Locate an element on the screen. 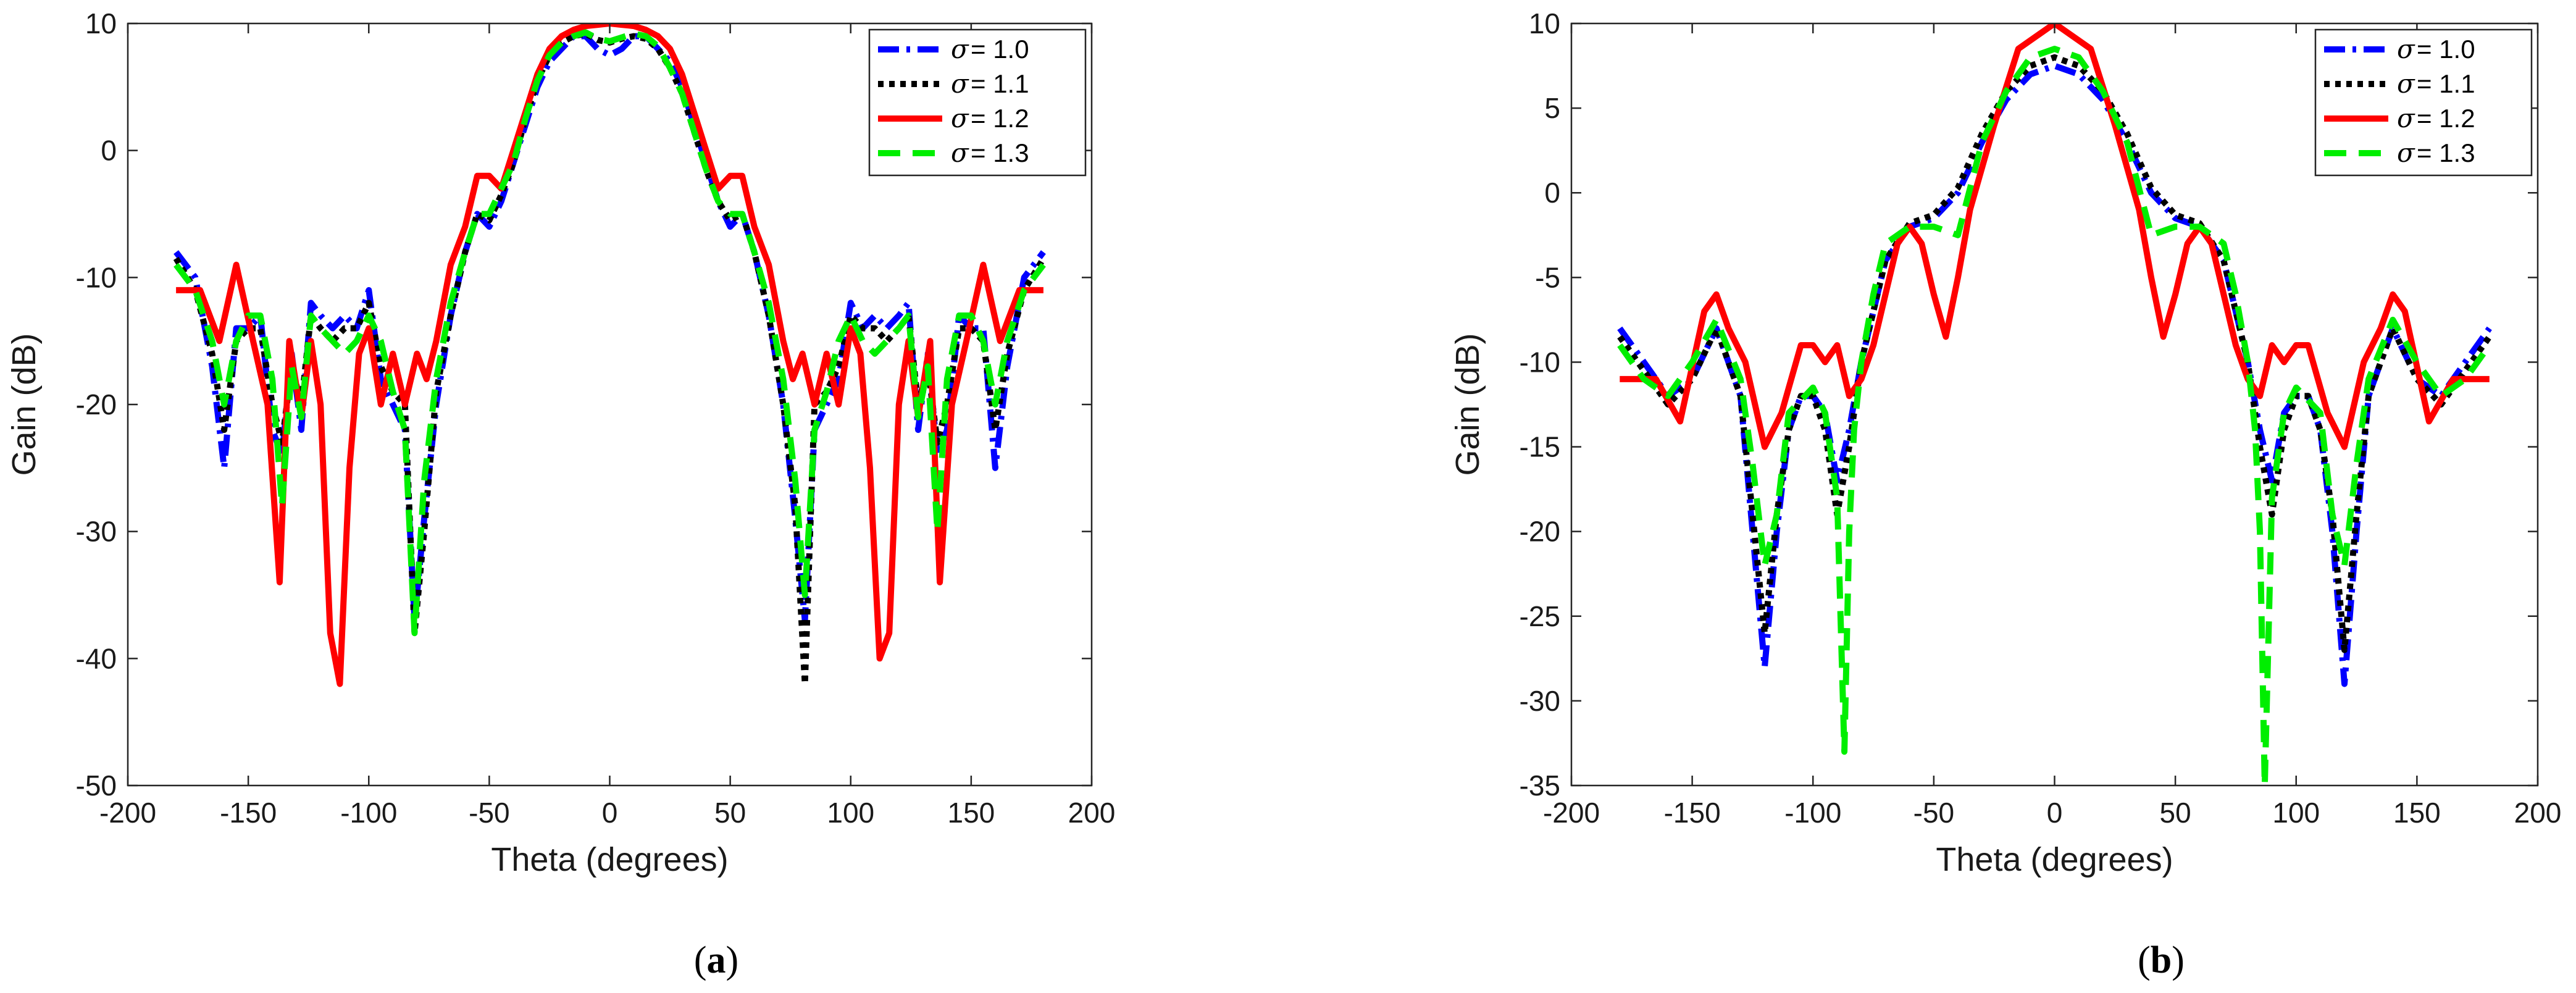 Image resolution: width=2576 pixels, height=993 pixels. y-tick-label: -5 is located at coordinates (1547, 277).